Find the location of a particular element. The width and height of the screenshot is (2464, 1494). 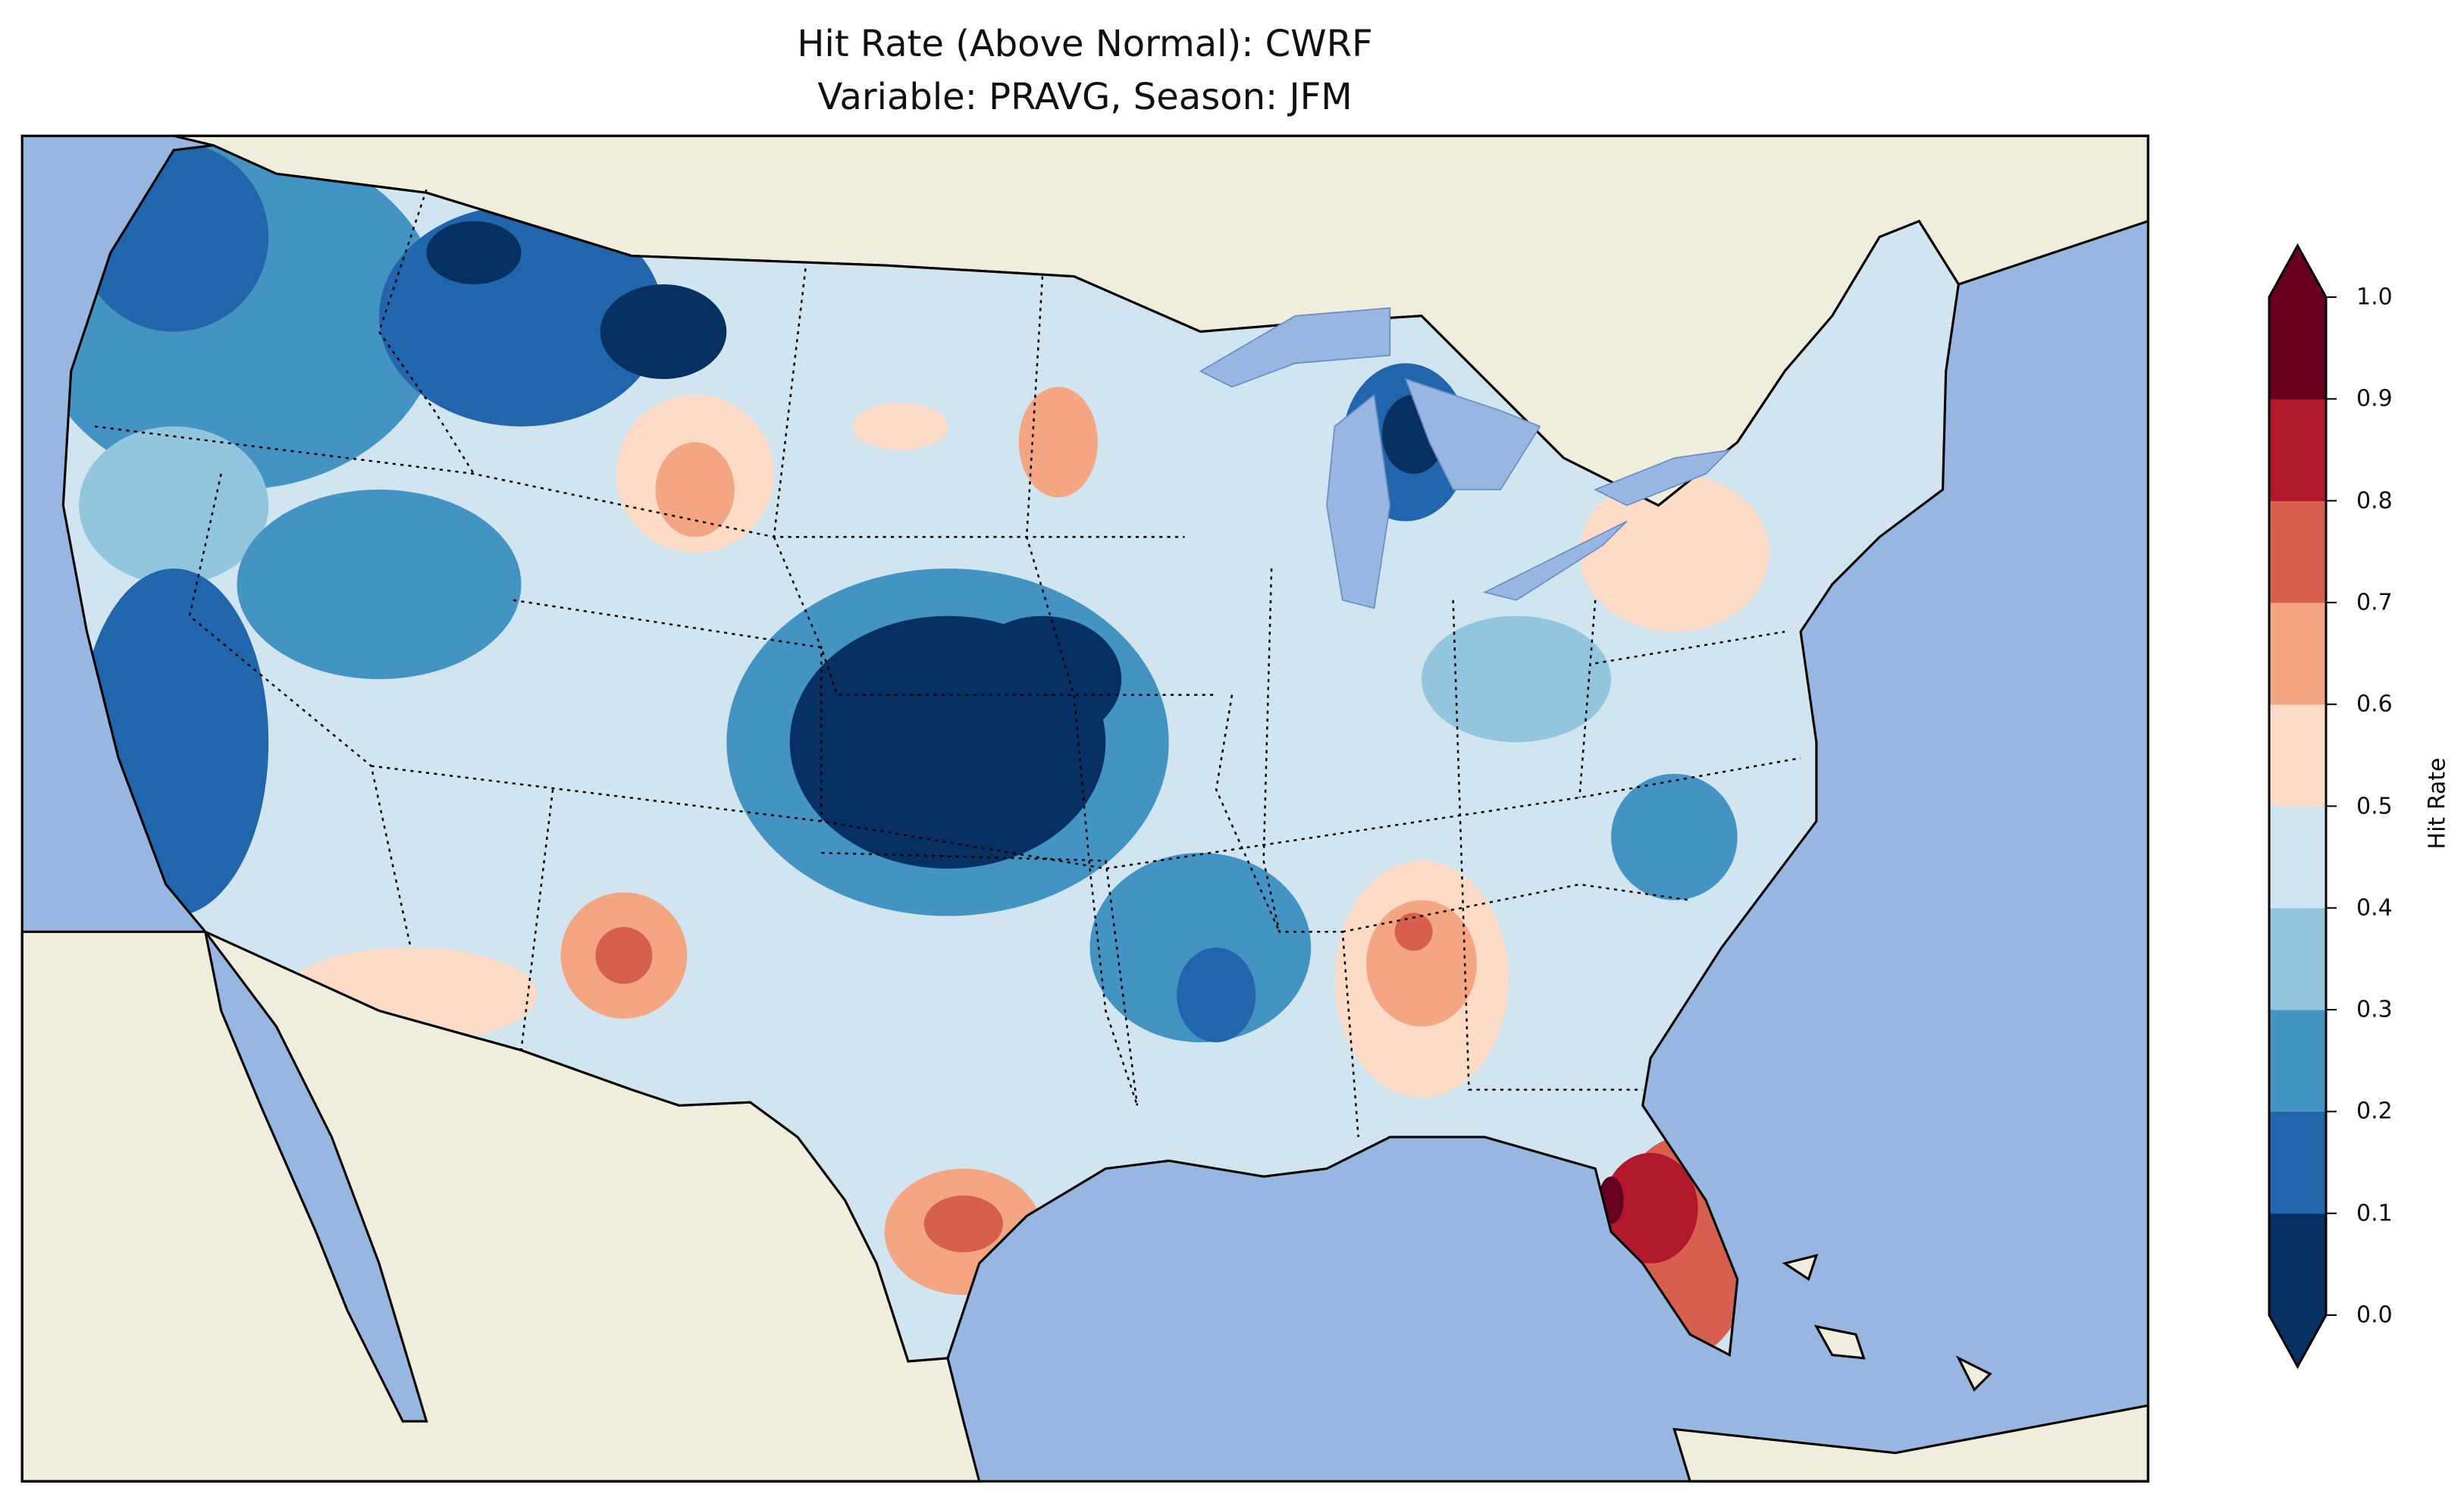

map-title-line-2: Variable: PRAVG, Season: JFM is located at coordinates (1085, 97).